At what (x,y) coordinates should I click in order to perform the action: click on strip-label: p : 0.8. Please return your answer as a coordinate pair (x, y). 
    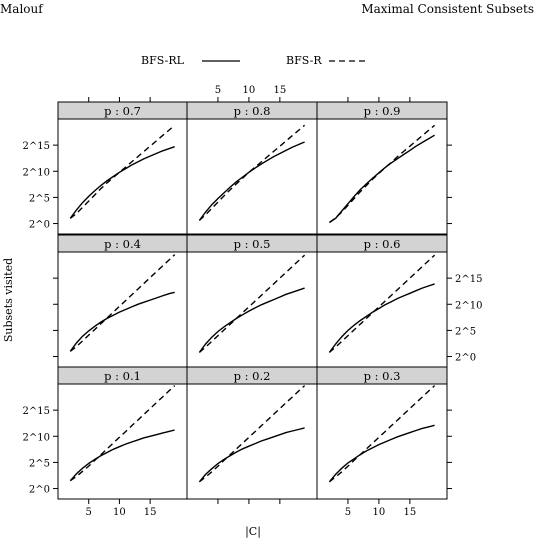
    Looking at the image, I should click on (252, 111).